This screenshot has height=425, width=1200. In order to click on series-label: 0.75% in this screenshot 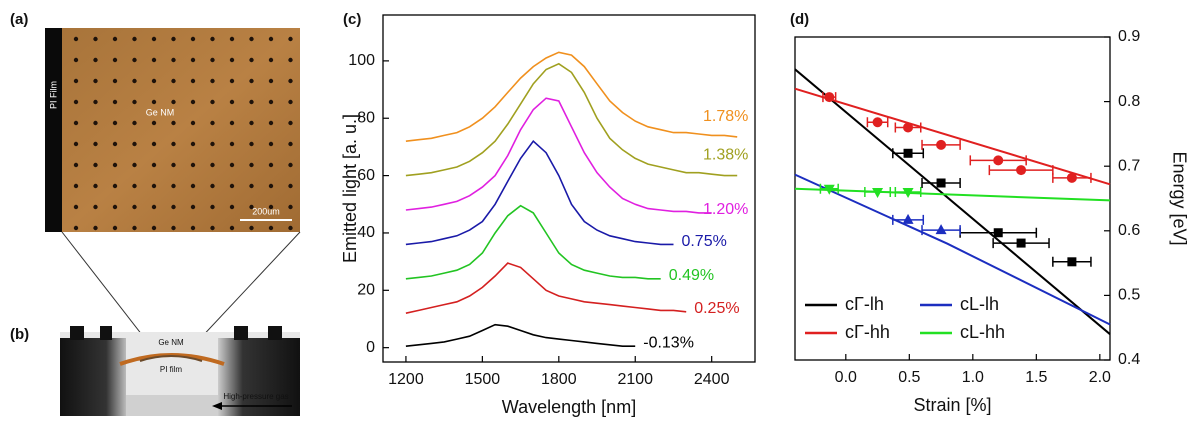, I will do `click(703, 241)`.